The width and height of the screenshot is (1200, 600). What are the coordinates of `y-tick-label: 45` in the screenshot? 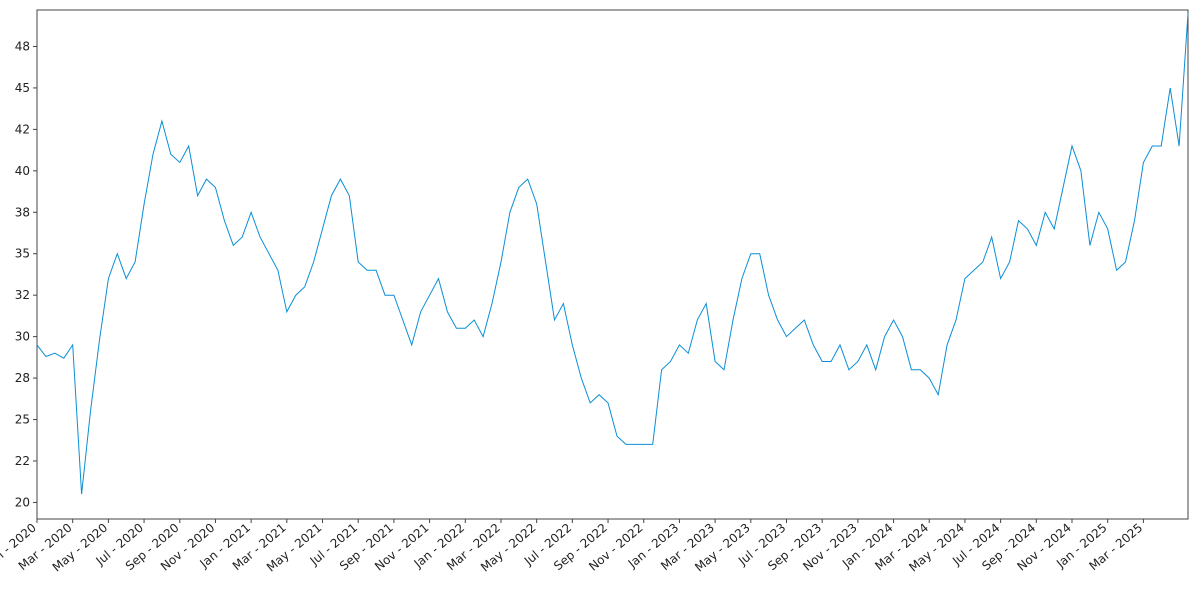 It's located at (22, 88).